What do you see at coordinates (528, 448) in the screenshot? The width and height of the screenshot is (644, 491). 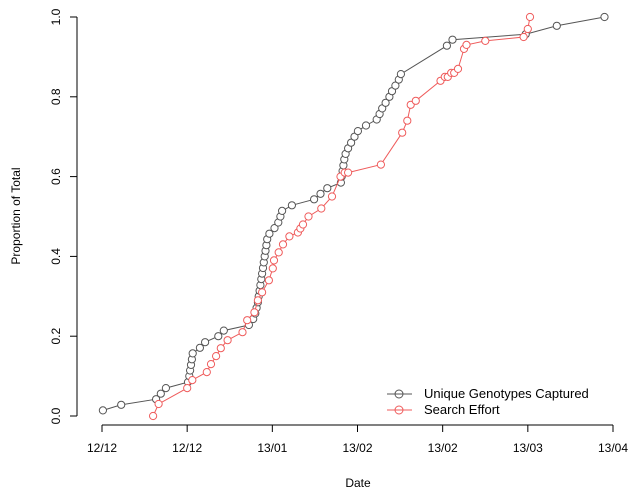 I see `x-tick-label: 13/03` at bounding box center [528, 448].